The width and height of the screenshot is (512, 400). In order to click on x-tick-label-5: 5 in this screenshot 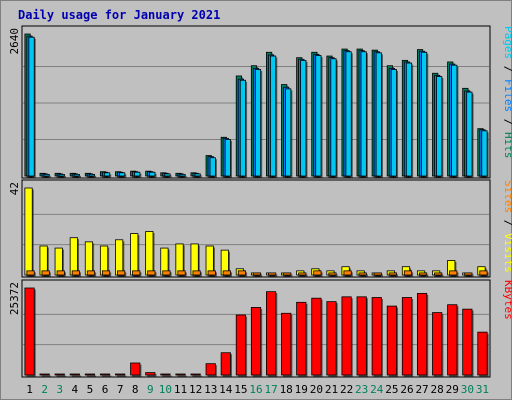, I will do `click(90, 389)`.